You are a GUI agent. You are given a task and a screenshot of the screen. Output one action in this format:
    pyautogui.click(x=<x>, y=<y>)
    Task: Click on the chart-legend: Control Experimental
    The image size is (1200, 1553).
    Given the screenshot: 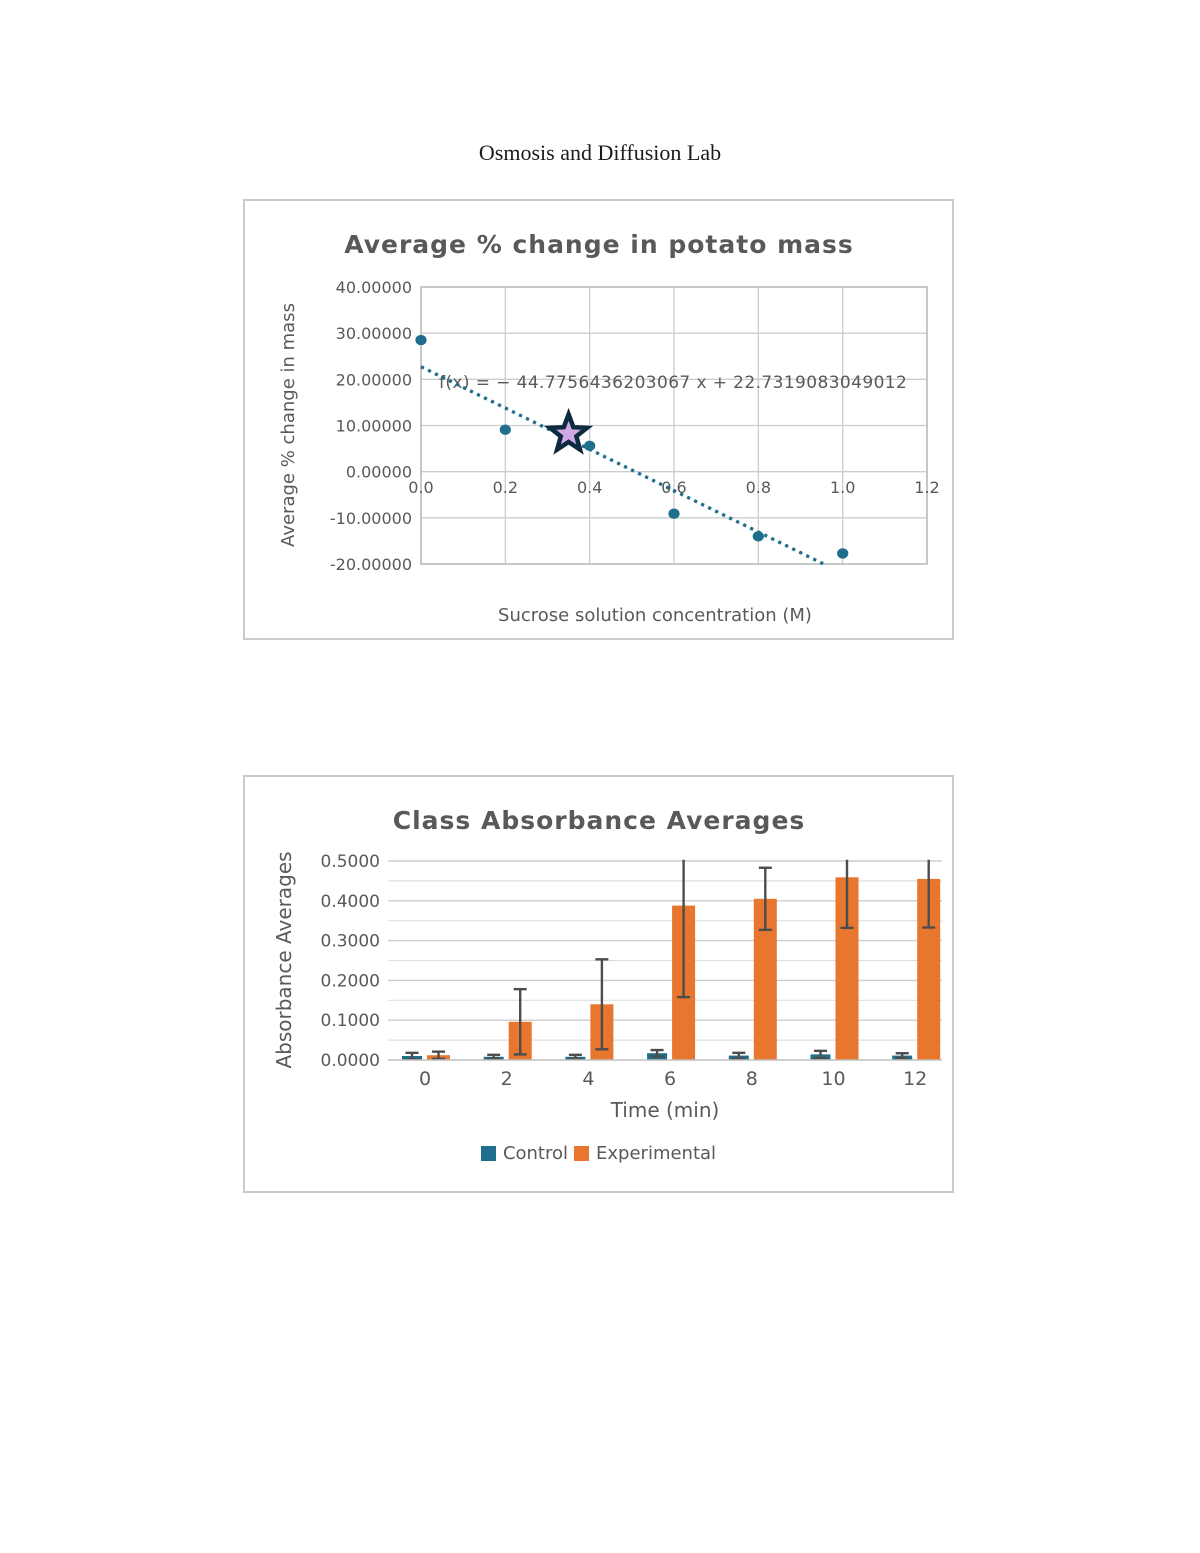 What is the action you would take?
    pyautogui.click(x=598, y=1153)
    